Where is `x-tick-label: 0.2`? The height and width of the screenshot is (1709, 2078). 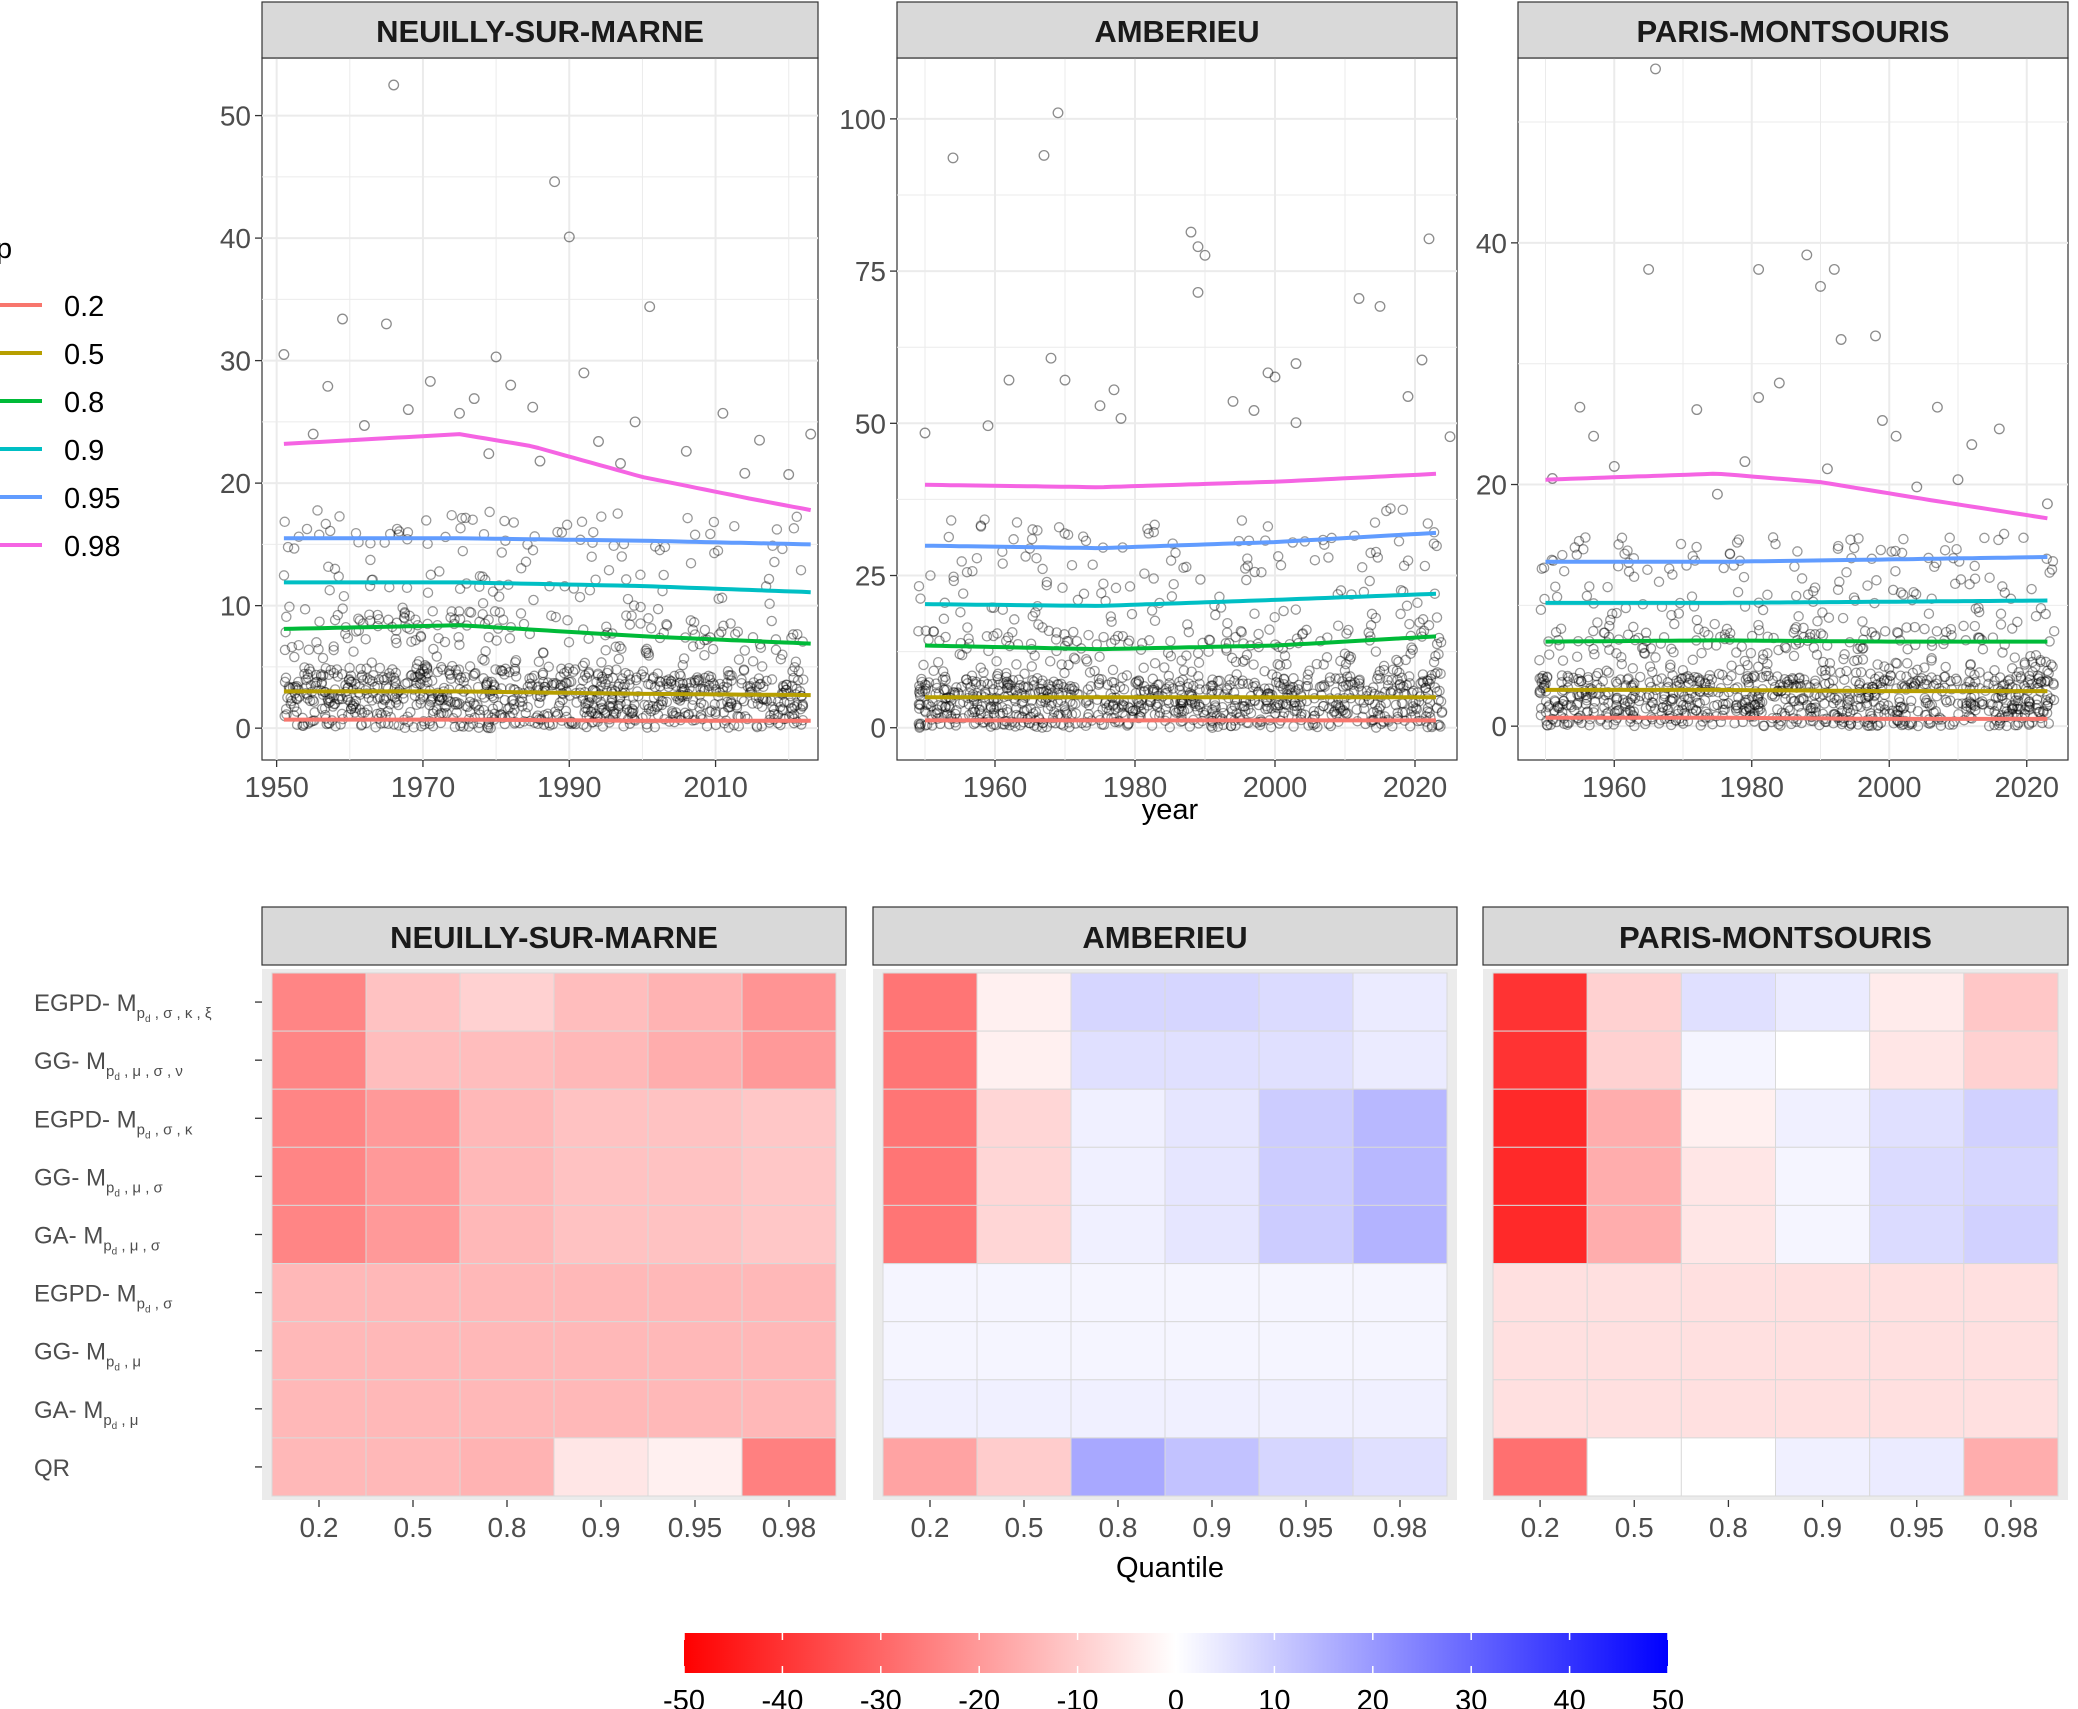
x-tick-label: 0.2 is located at coordinates (1540, 1527).